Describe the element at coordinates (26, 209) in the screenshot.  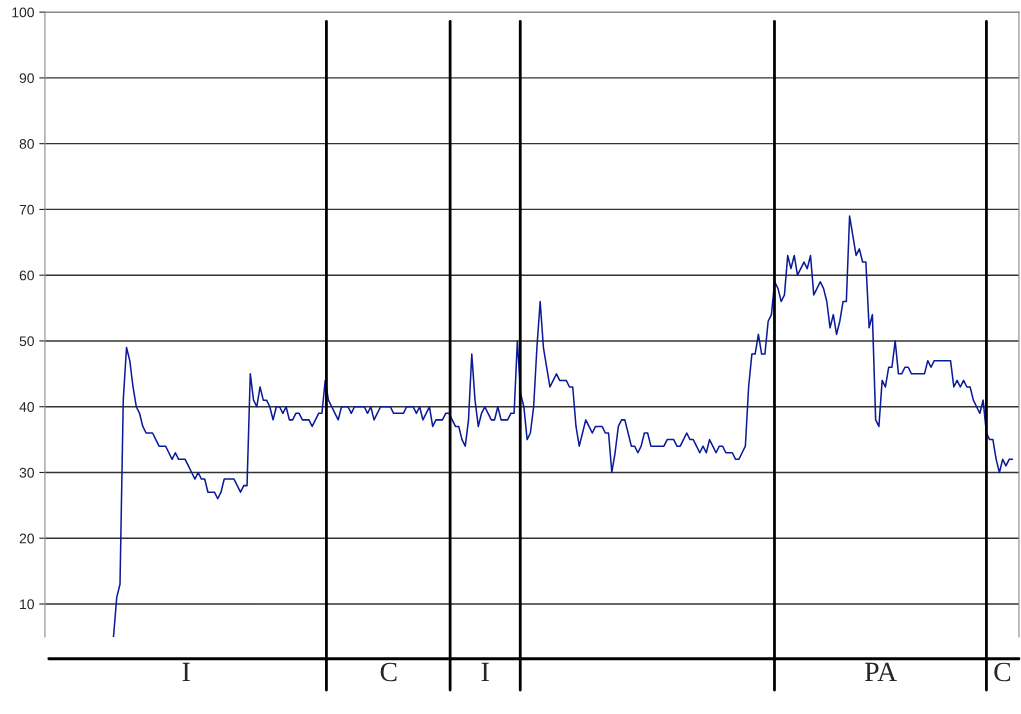
I see `y-tick-label: 70` at that location.